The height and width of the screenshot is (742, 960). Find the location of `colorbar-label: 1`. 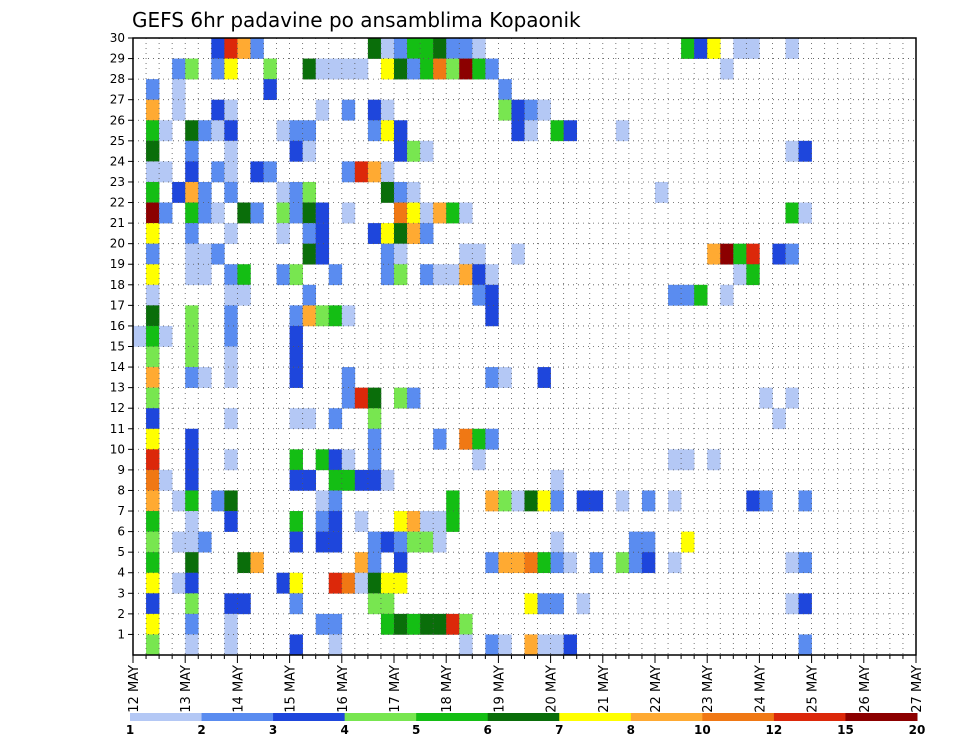

colorbar-label: 1 is located at coordinates (130, 730).